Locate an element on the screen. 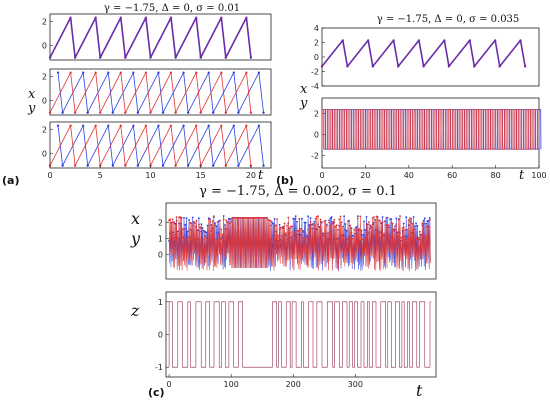  panel-c-ylabel-y: y is located at coordinates (135, 238).